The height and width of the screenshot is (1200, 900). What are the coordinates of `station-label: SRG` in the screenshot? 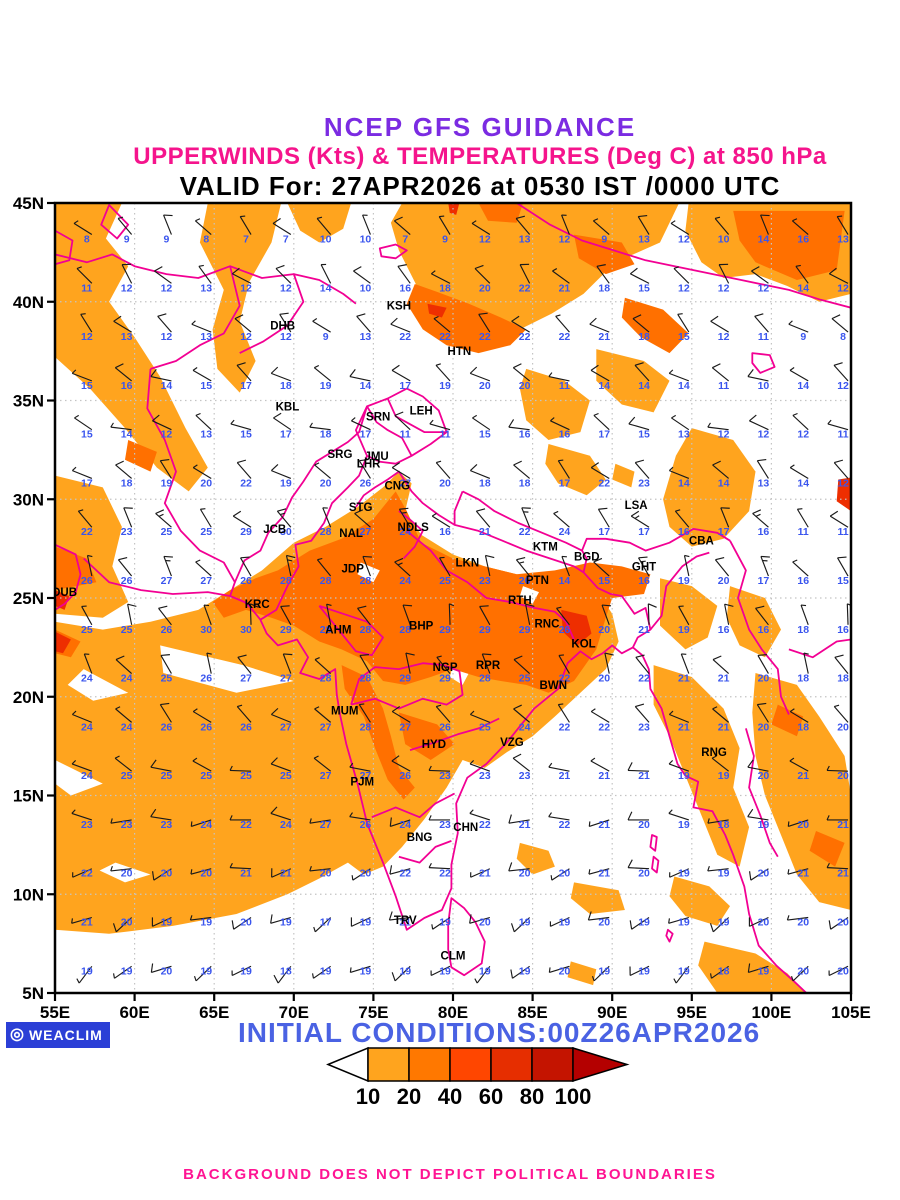 It's located at (340, 455).